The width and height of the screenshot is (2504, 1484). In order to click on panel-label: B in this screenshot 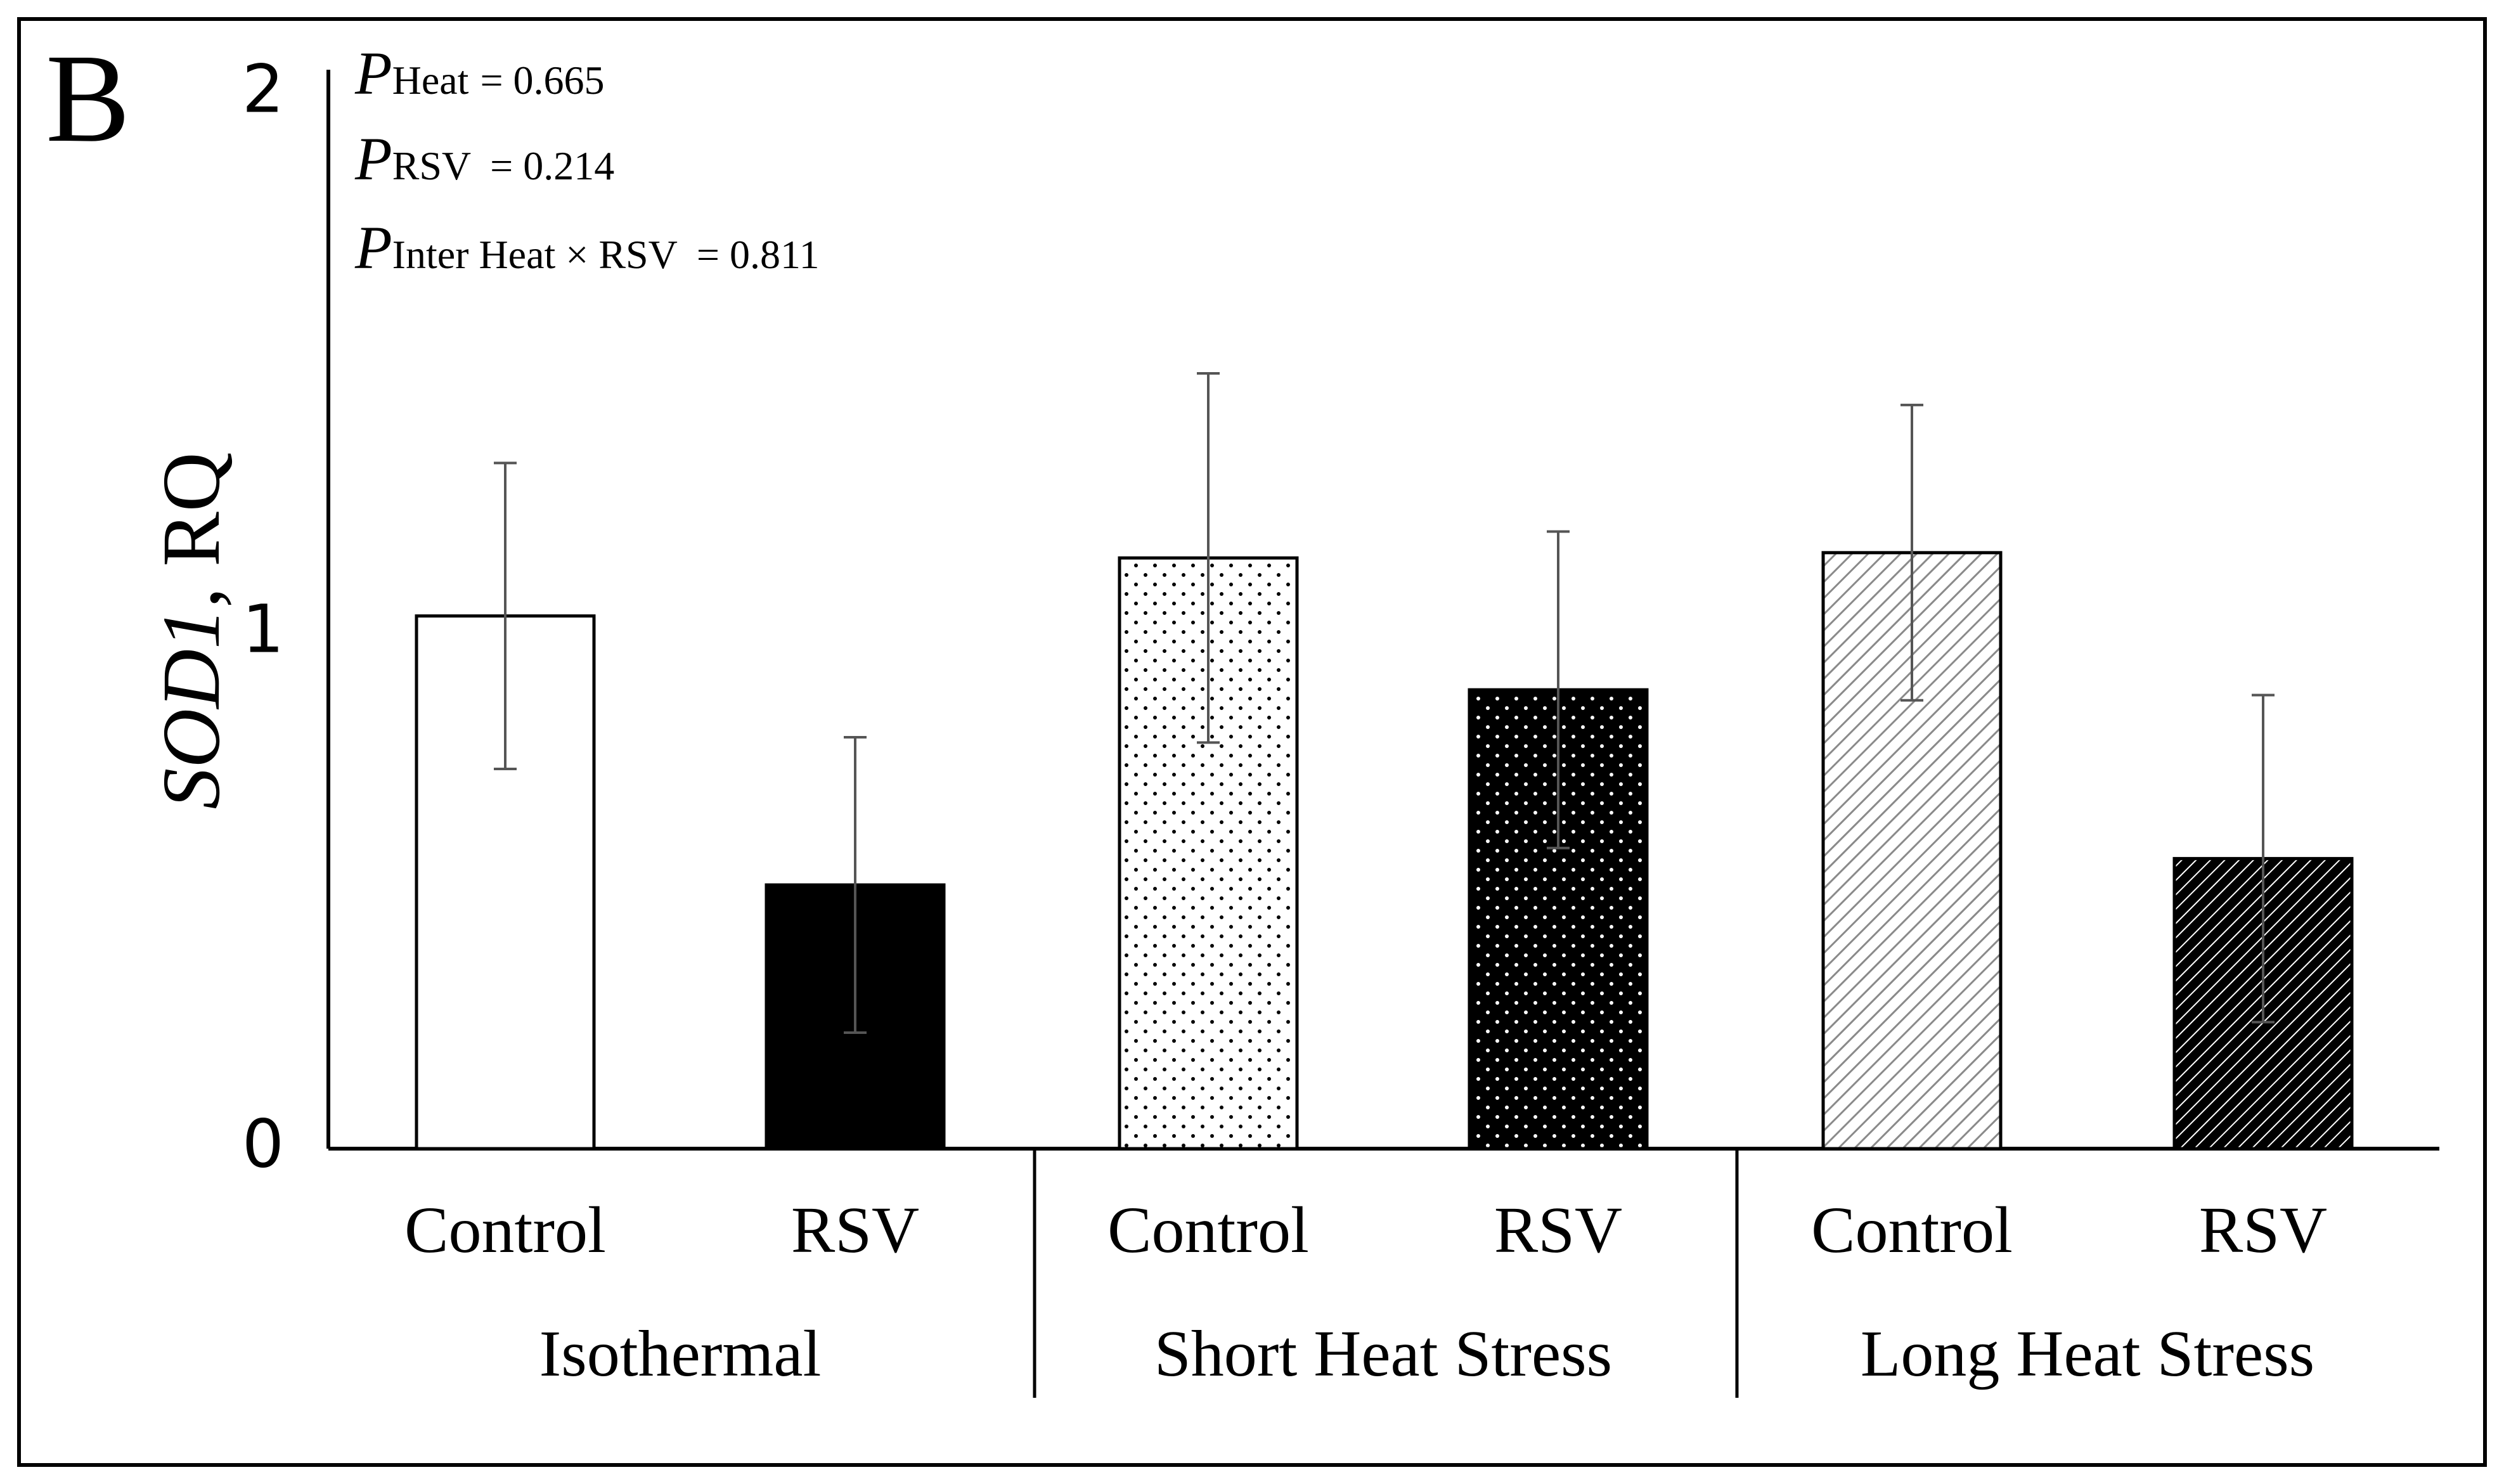, I will do `click(88, 99)`.